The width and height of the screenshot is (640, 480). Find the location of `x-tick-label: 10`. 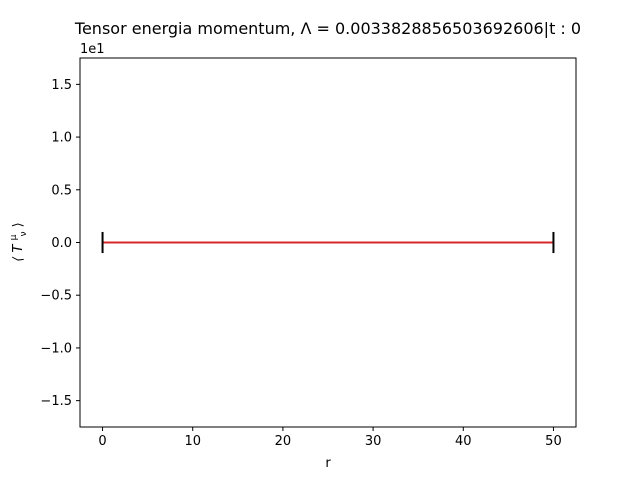

x-tick-label: 10 is located at coordinates (192, 441).